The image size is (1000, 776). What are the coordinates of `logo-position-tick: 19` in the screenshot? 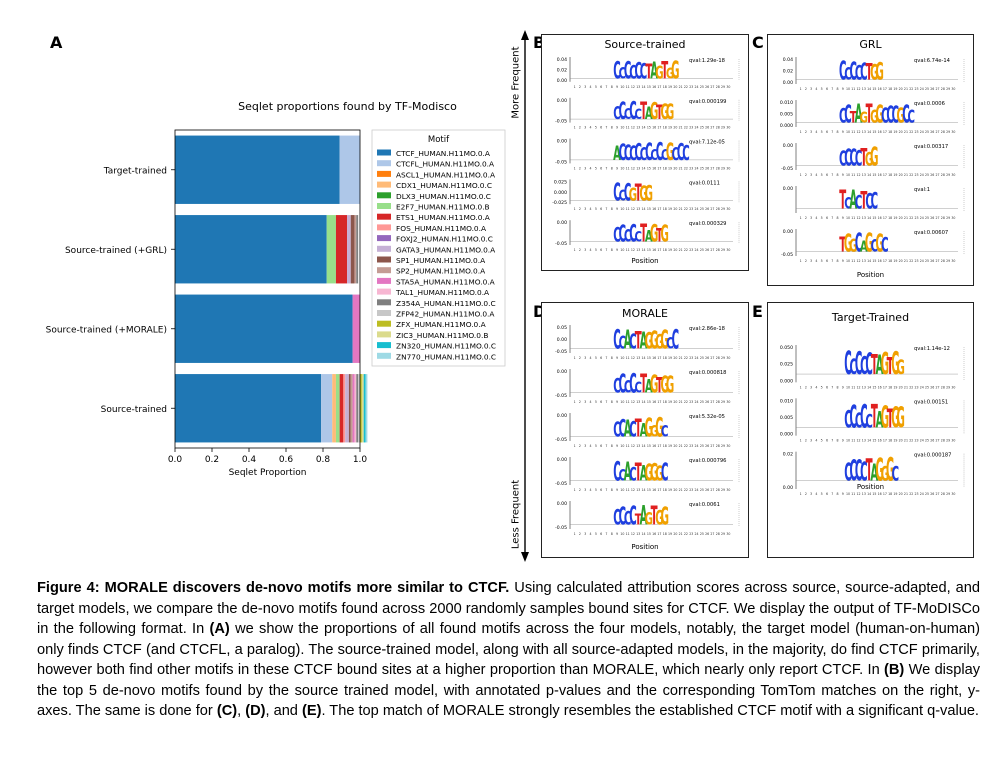 It's located at (670, 534).